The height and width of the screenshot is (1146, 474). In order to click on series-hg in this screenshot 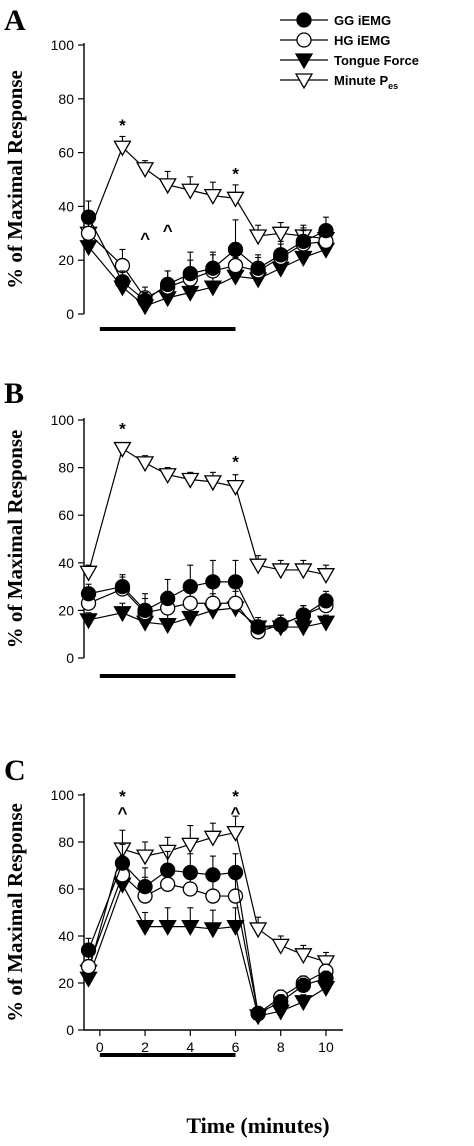, I will do `click(207, 262)`.